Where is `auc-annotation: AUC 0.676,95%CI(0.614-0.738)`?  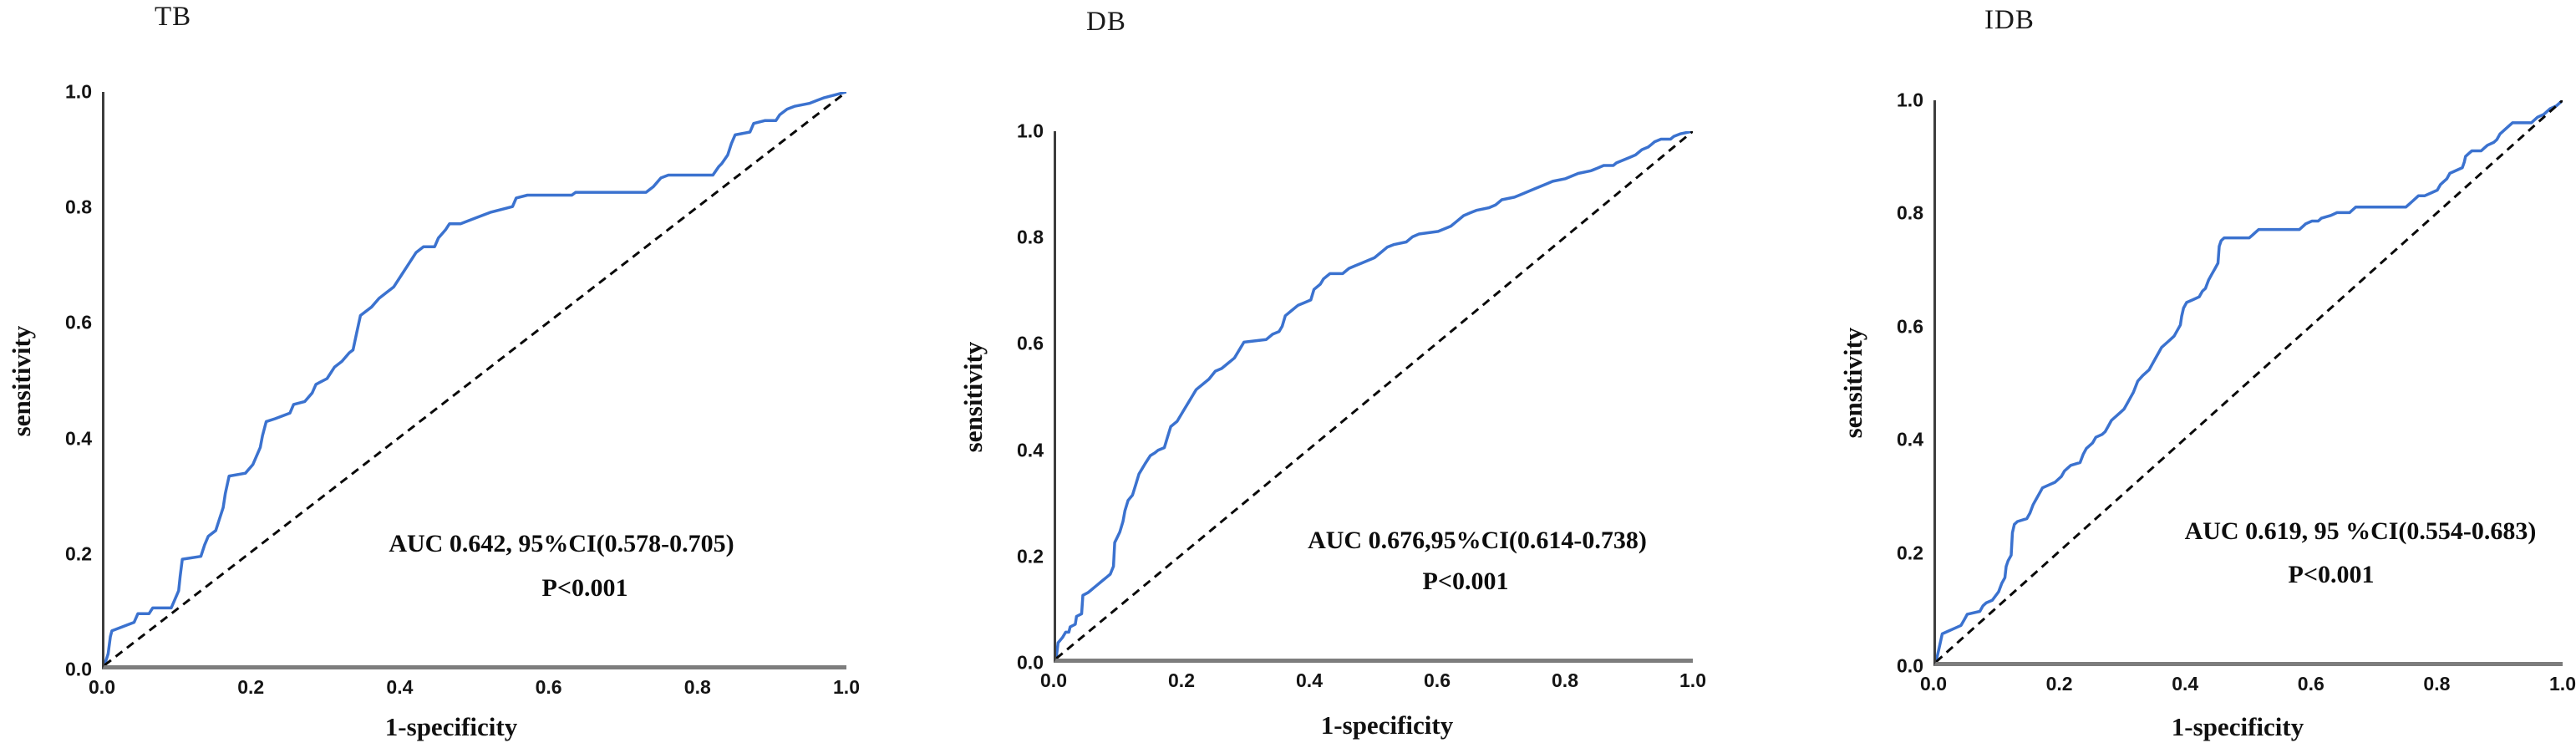 auc-annotation: AUC 0.676,95%CI(0.614-0.738) is located at coordinates (1477, 540).